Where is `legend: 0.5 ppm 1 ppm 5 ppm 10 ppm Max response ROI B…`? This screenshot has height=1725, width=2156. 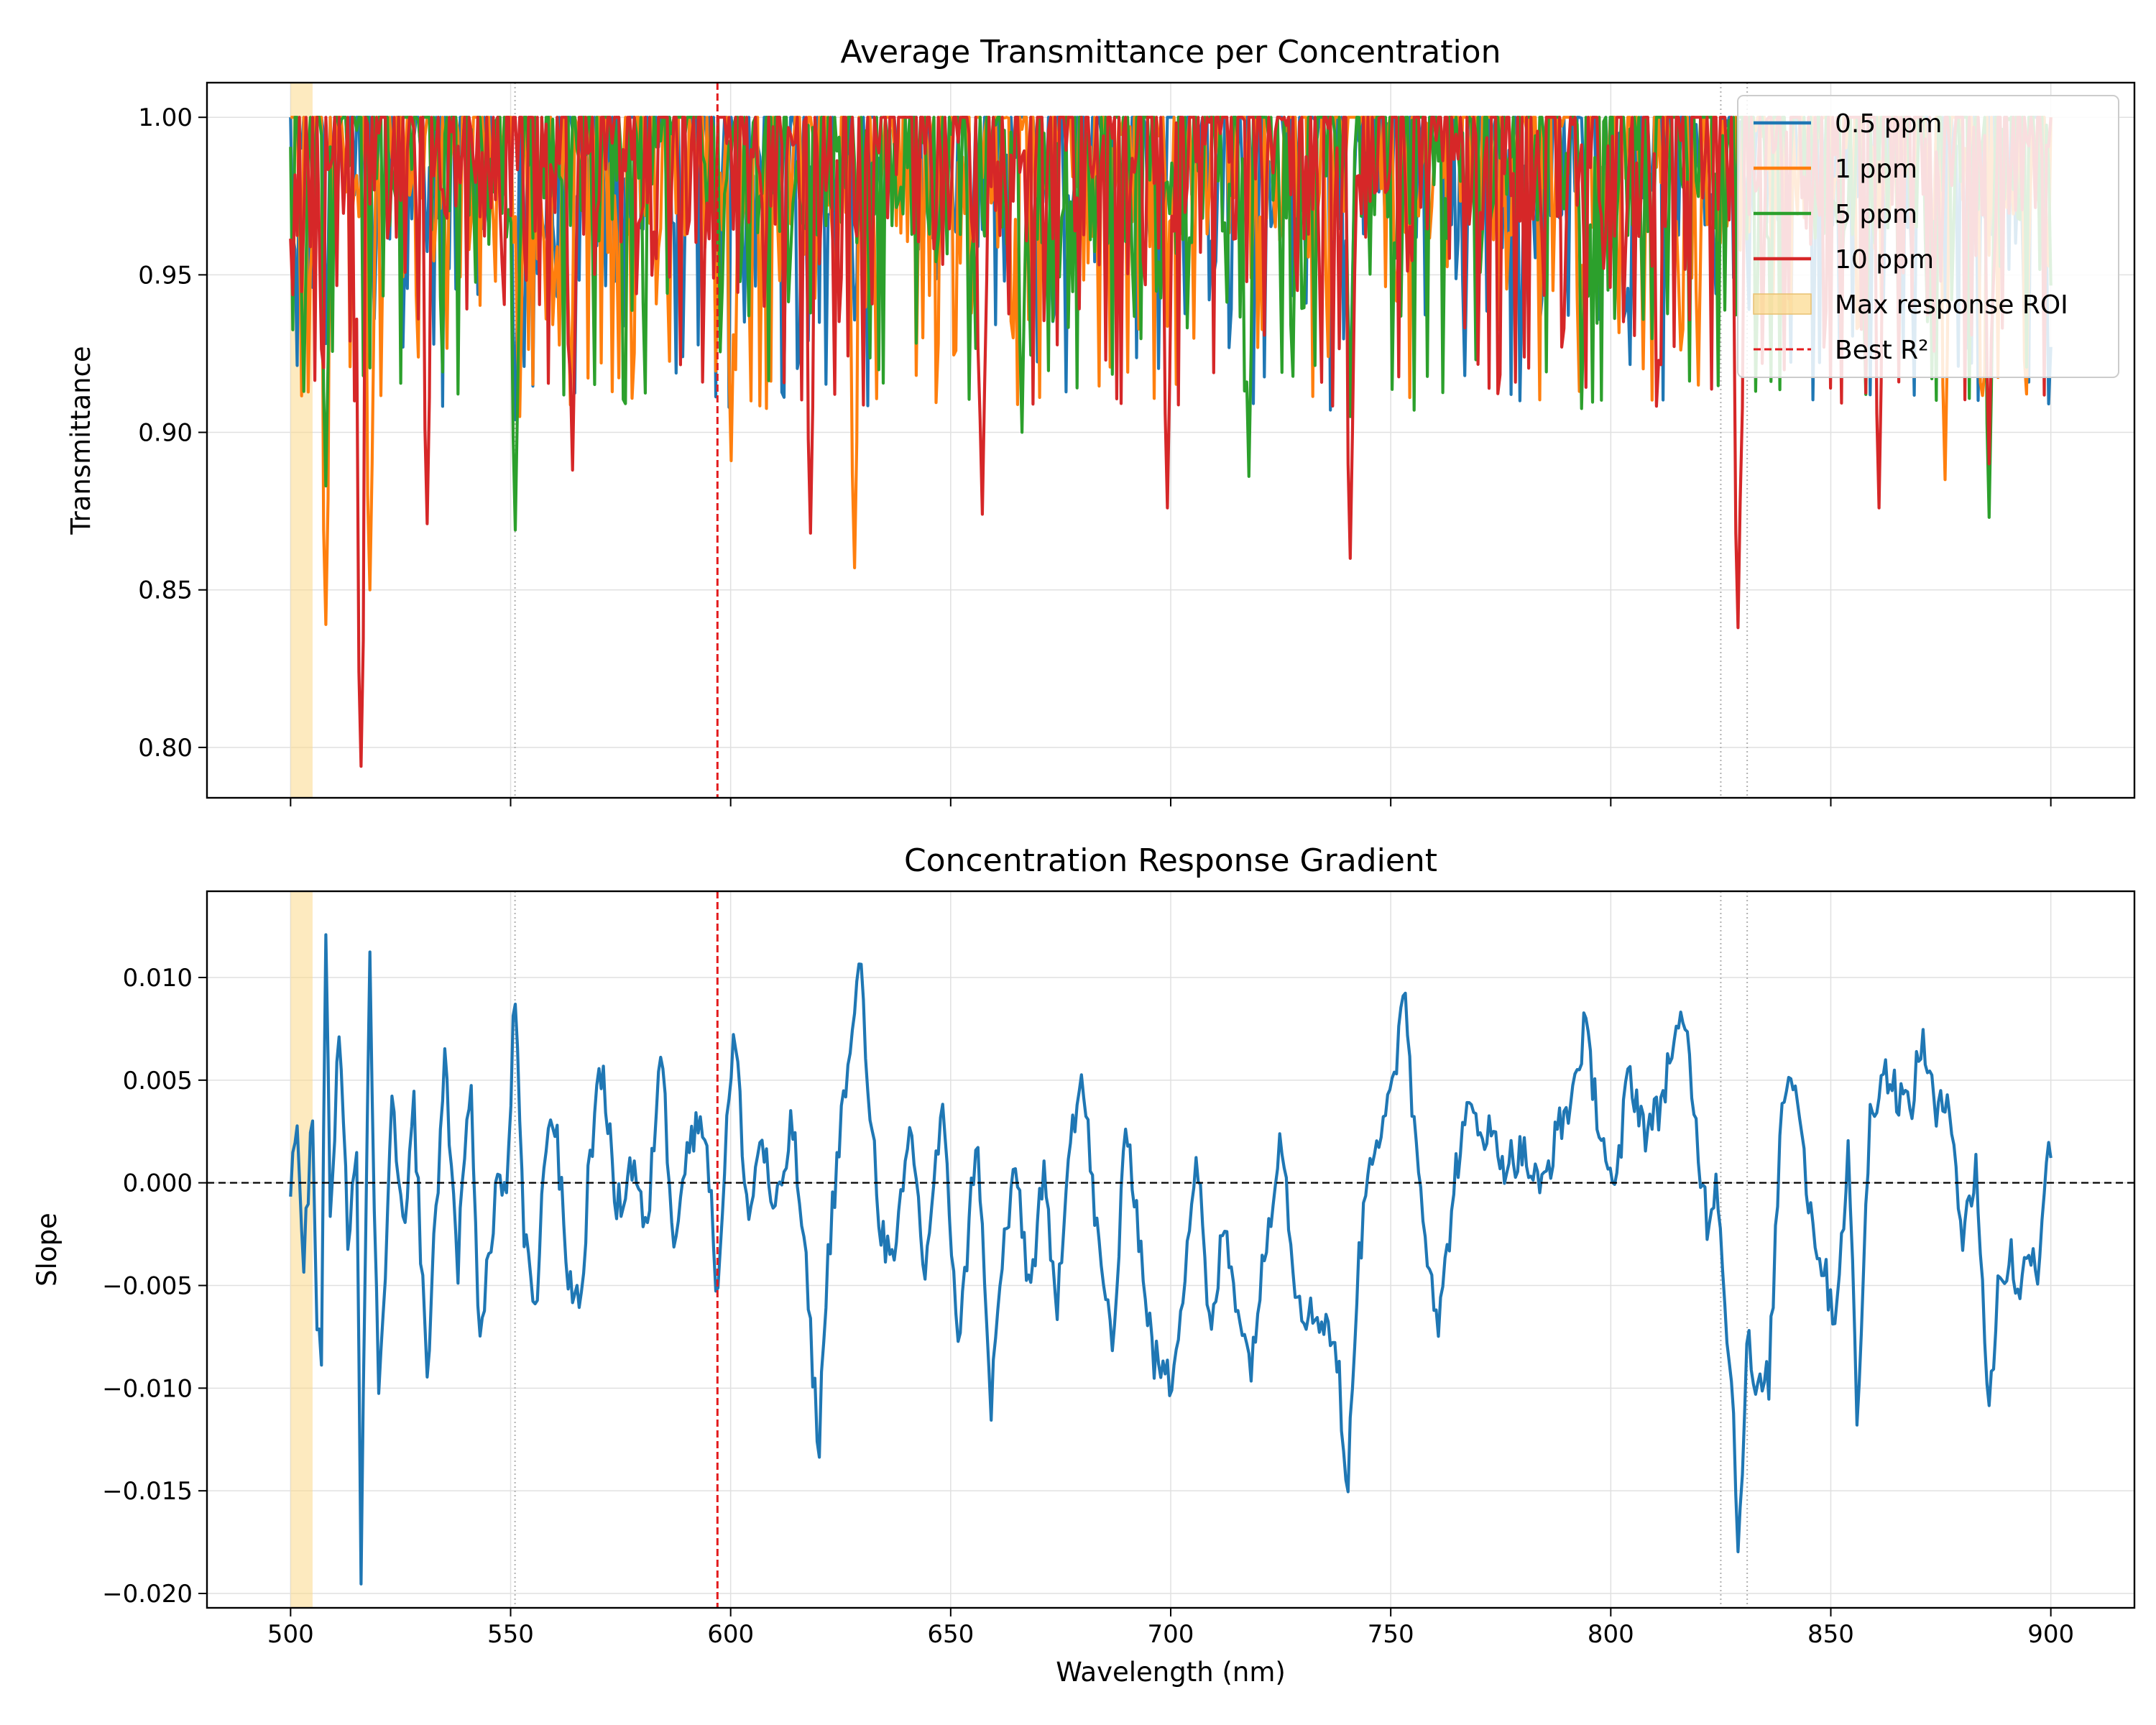
legend: 0.5 ppm 1 ppm 5 ppm 10 ppm Max response ROI B… is located at coordinates (1928, 236).